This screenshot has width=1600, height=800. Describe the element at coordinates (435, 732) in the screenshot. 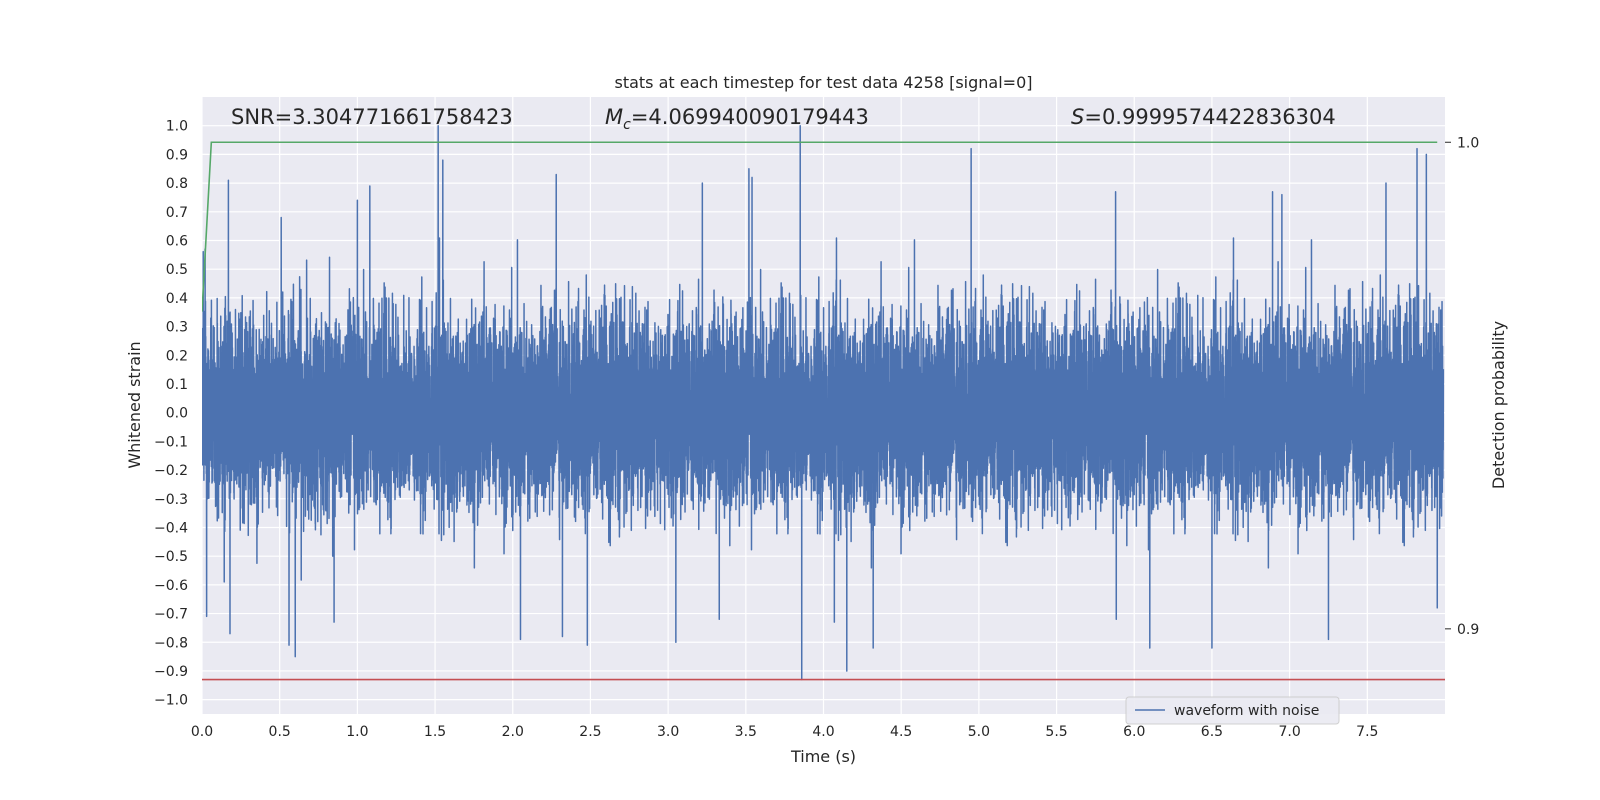

I see `x-tick-label: 1.5` at that location.